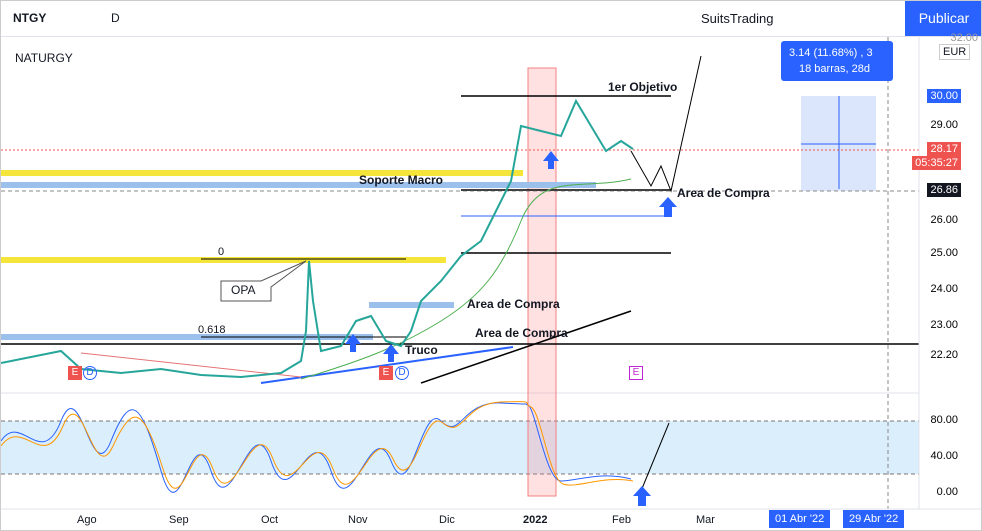 The image size is (982, 531). I want to click on interval: D, so click(115, 18).